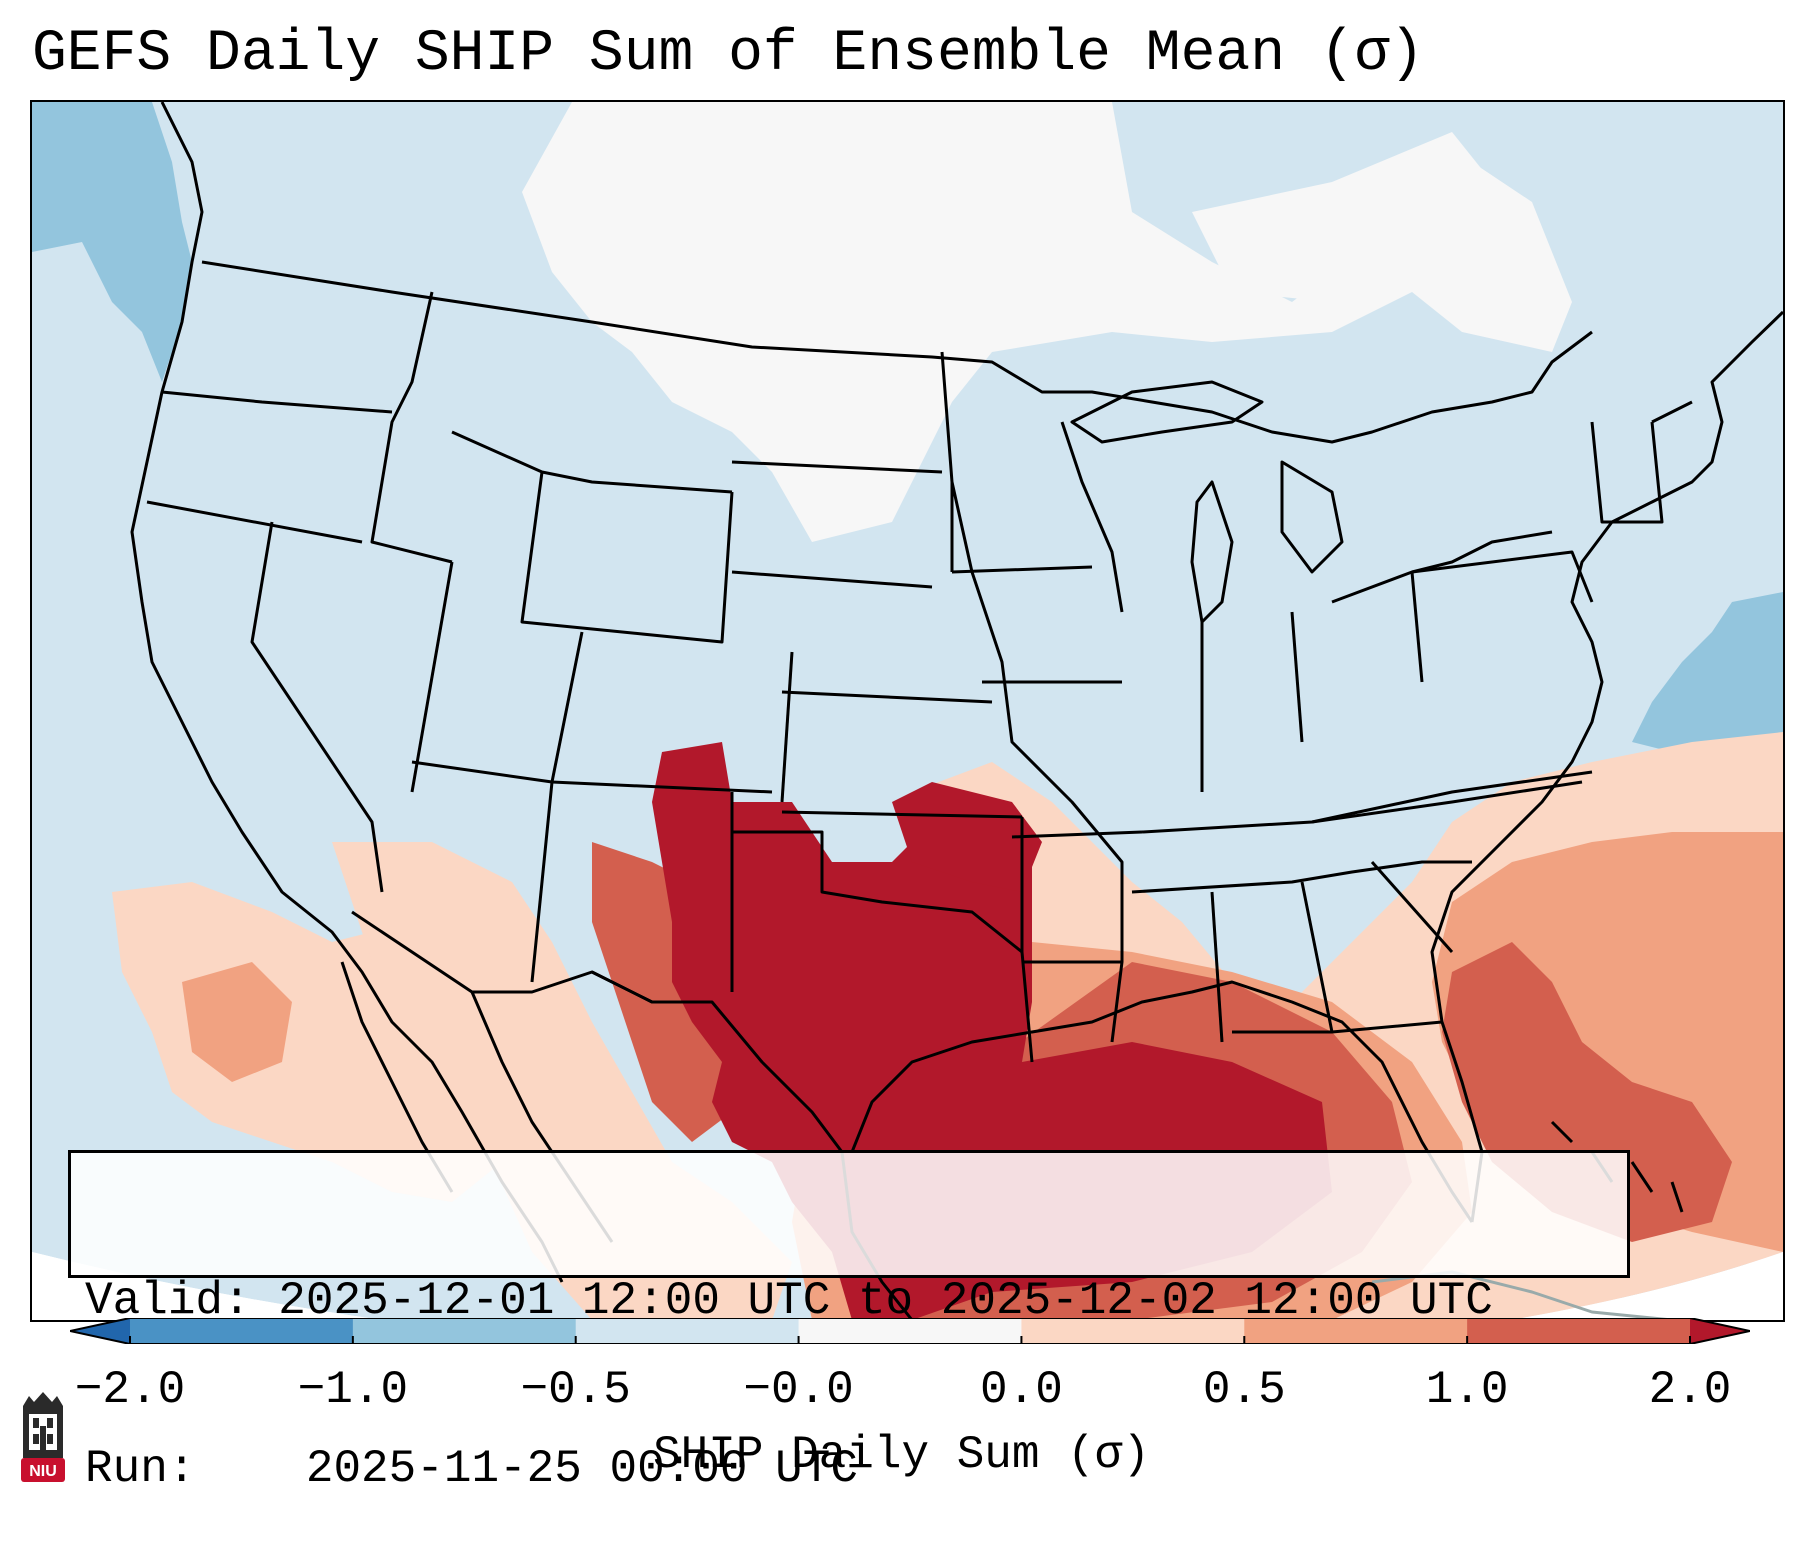 The image size is (1803, 1553). What do you see at coordinates (411, 427) in the screenshot?
I see `id-border` at bounding box center [411, 427].